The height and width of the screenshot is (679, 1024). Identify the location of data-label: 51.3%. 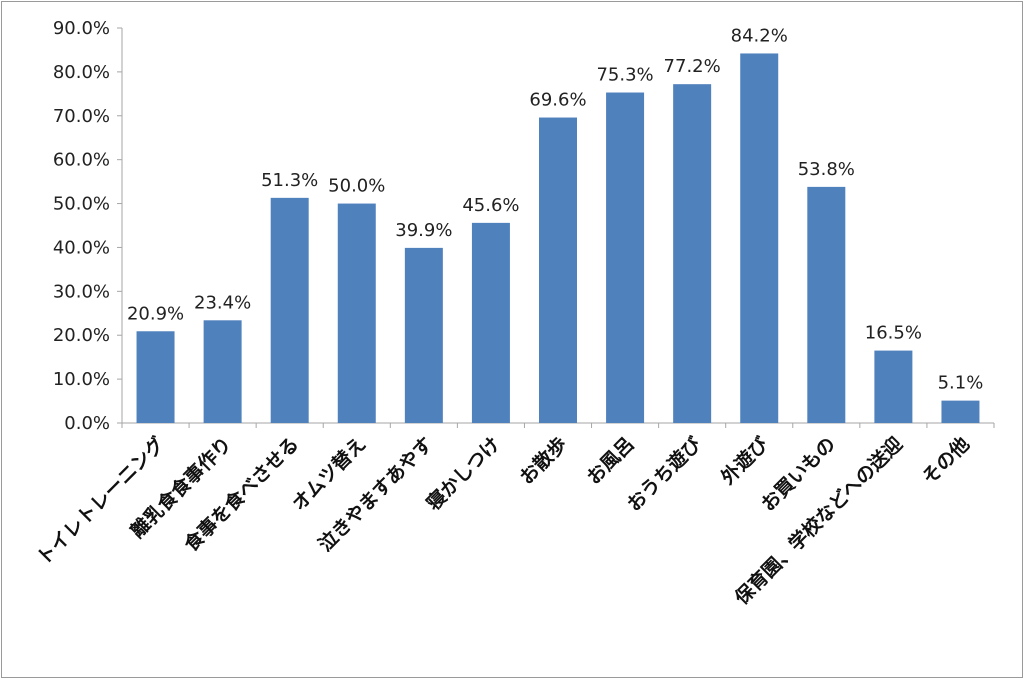
(289, 180).